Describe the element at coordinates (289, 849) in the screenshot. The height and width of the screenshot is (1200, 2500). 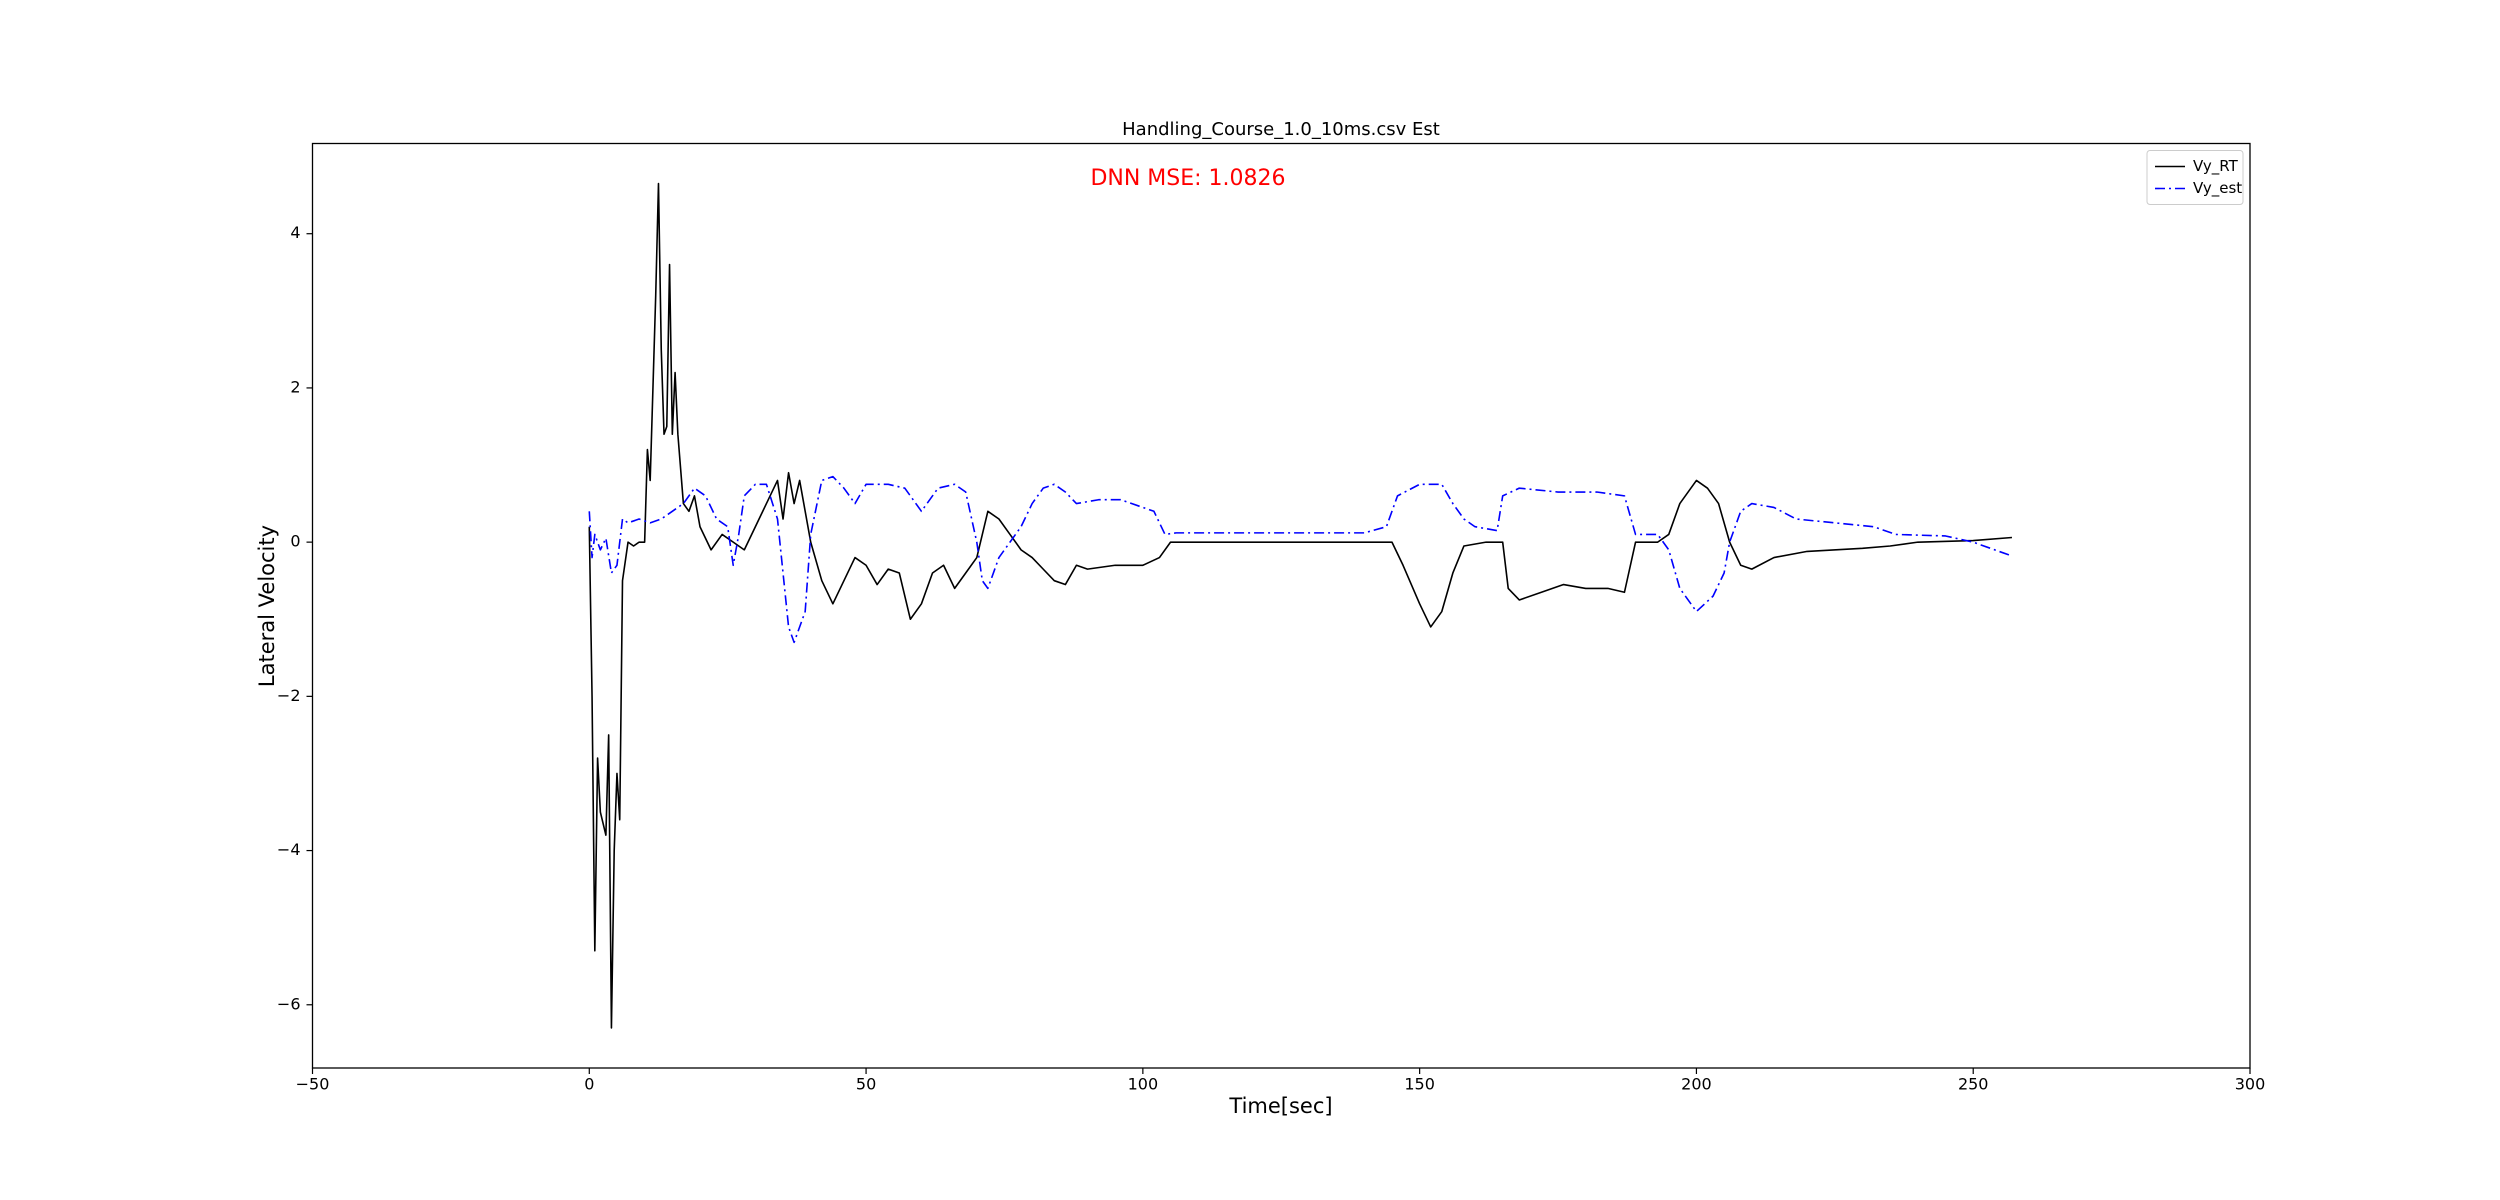
I see `y-tick-label: −4` at that location.